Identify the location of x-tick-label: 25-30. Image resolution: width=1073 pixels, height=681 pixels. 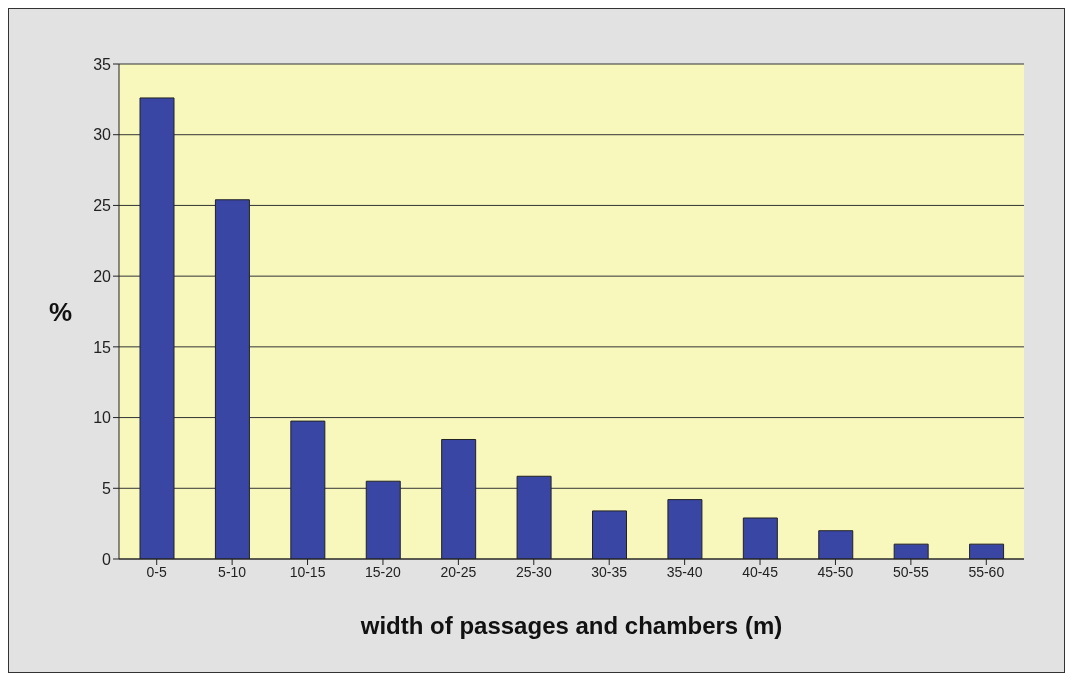
(533, 571).